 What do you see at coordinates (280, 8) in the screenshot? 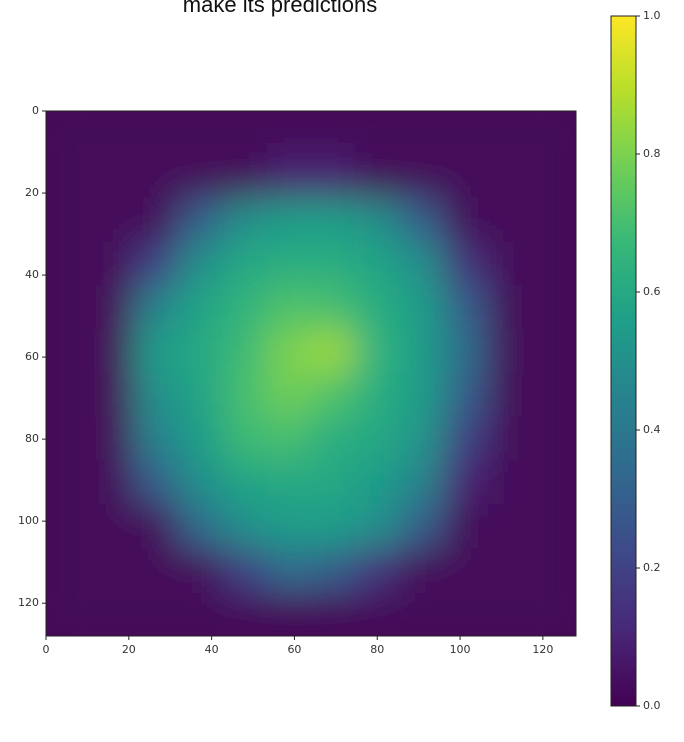
I see `chart-title: make its predictions` at bounding box center [280, 8].